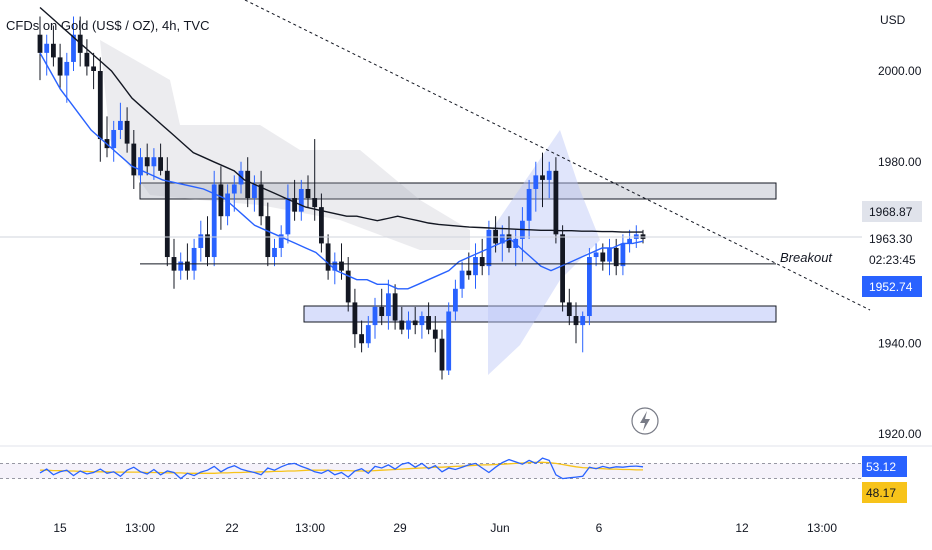 This screenshot has width=932, height=550. What do you see at coordinates (107, 25) in the screenshot?
I see `chart-title: CFDs on Gold (US$ / OZ), 4h, TVC` at bounding box center [107, 25].